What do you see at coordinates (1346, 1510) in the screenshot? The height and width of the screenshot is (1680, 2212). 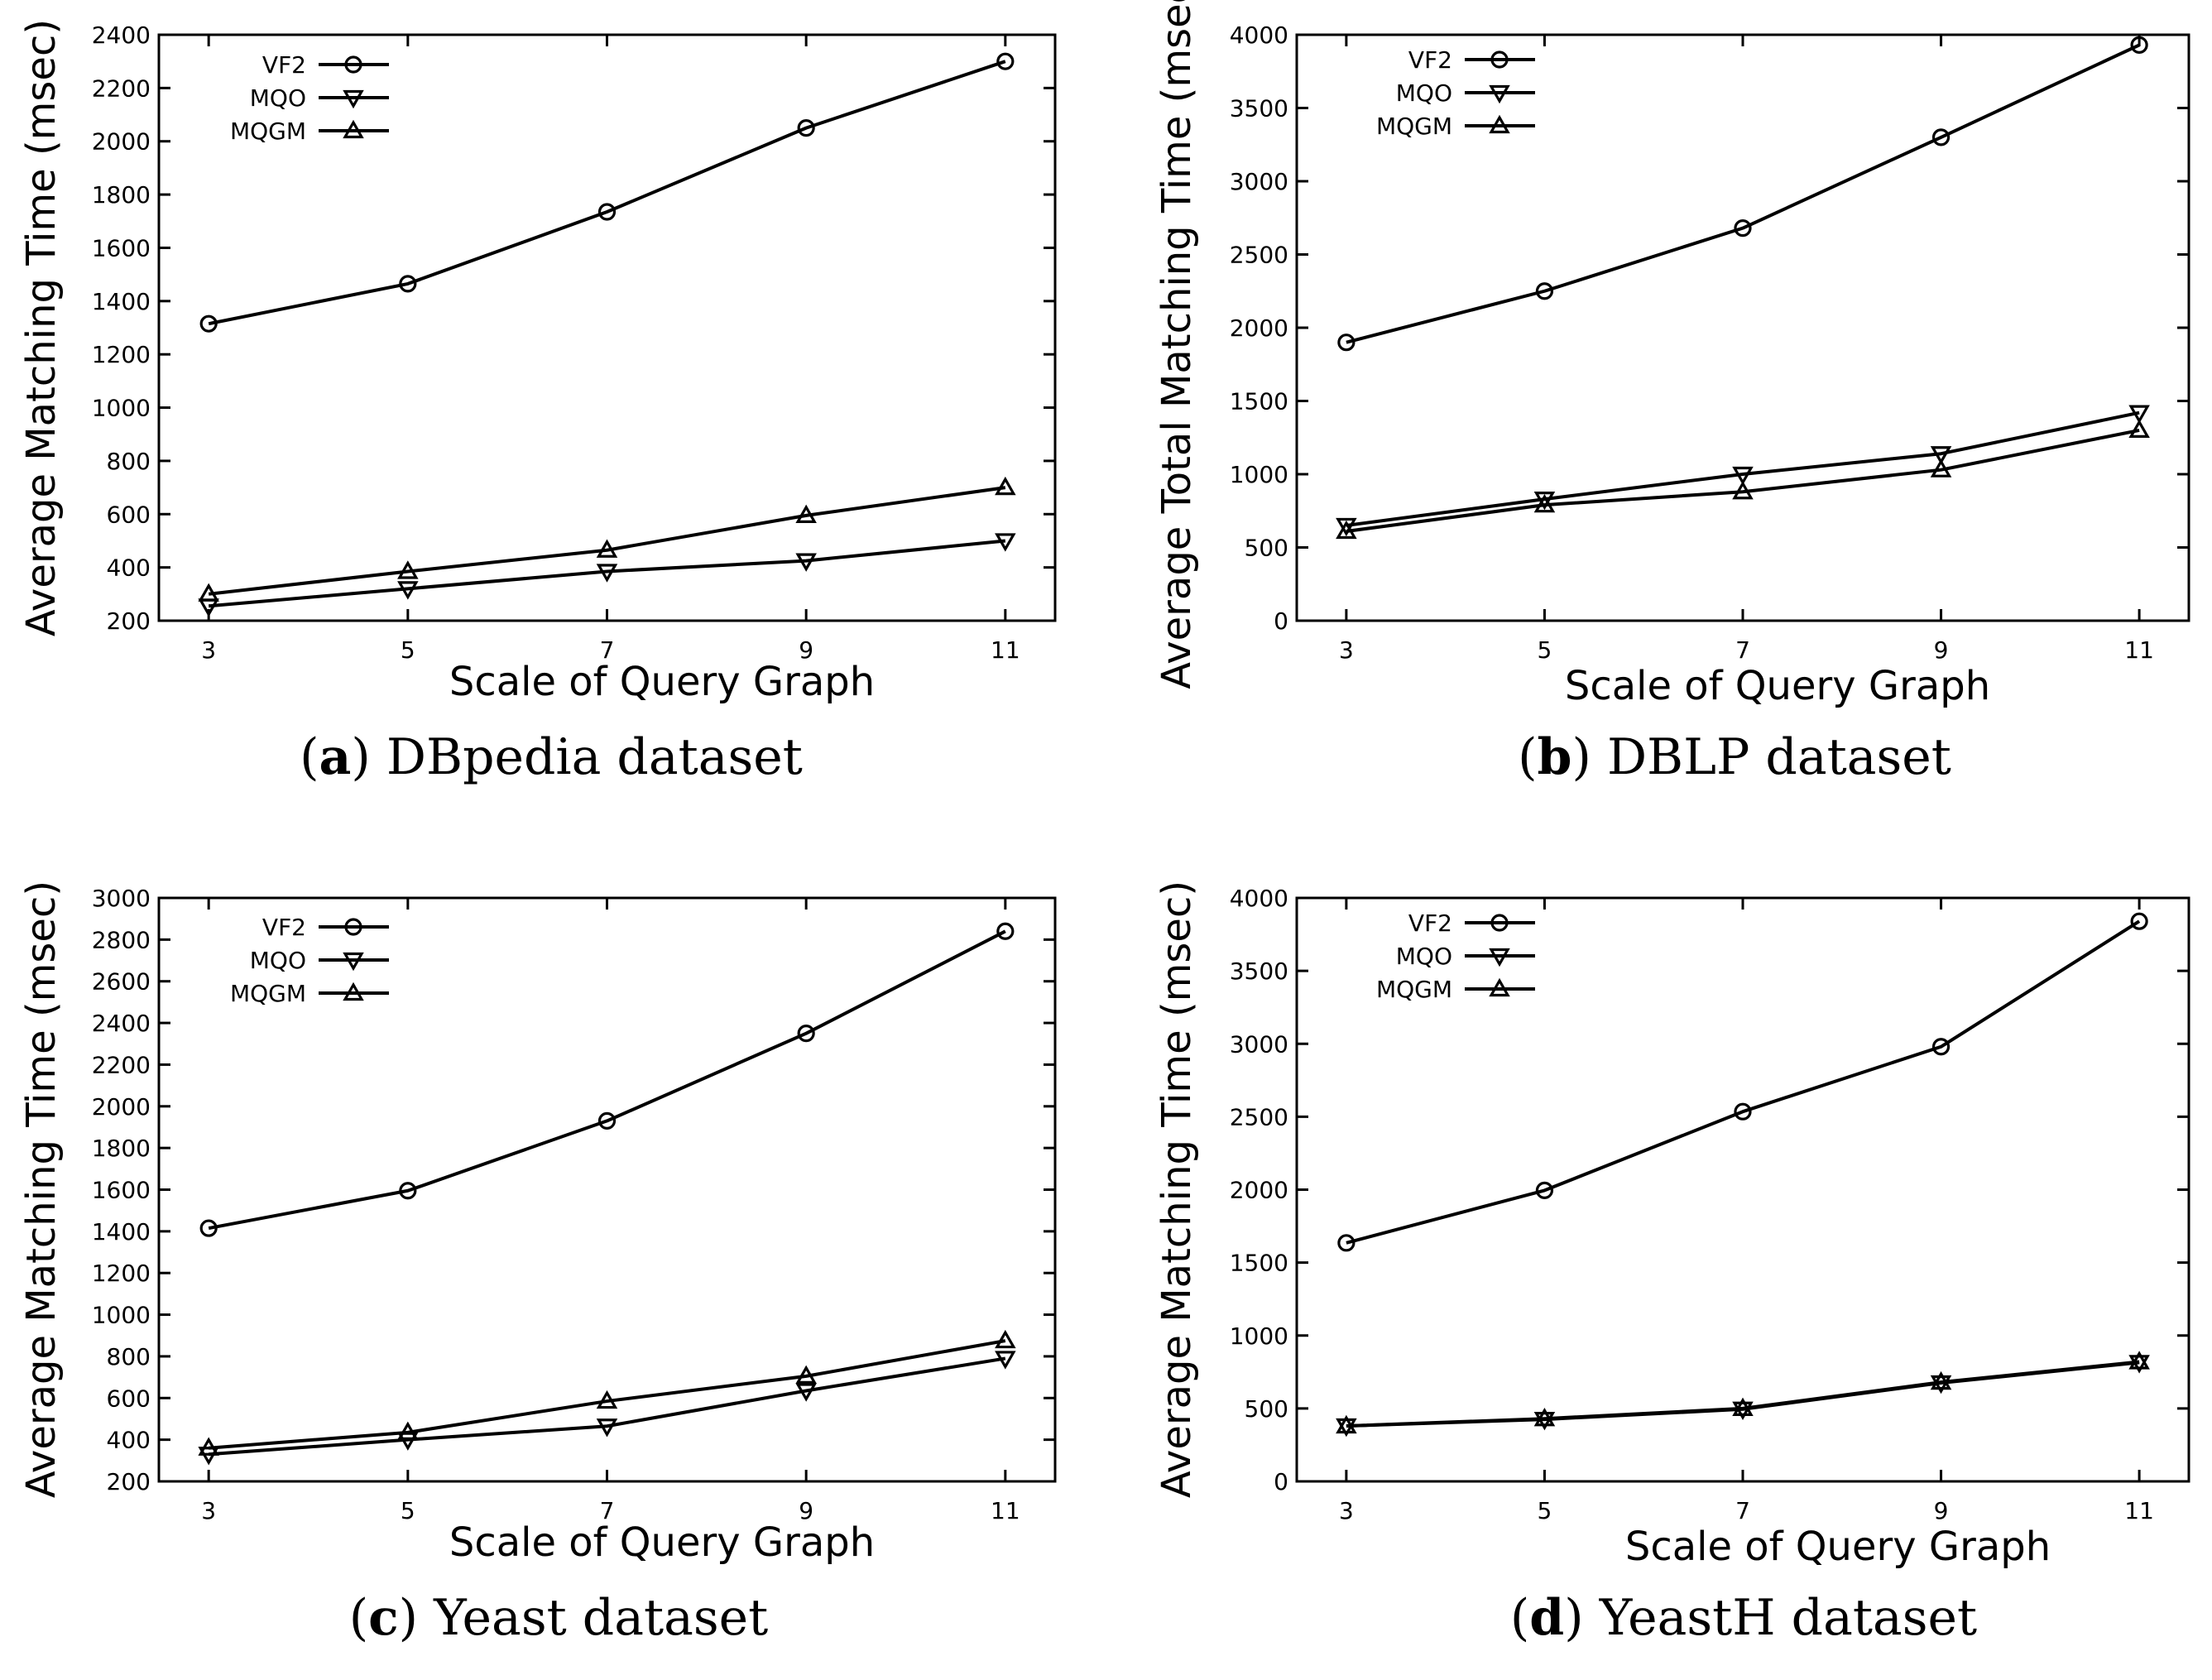 I see `x-tick-label: 3` at bounding box center [1346, 1510].